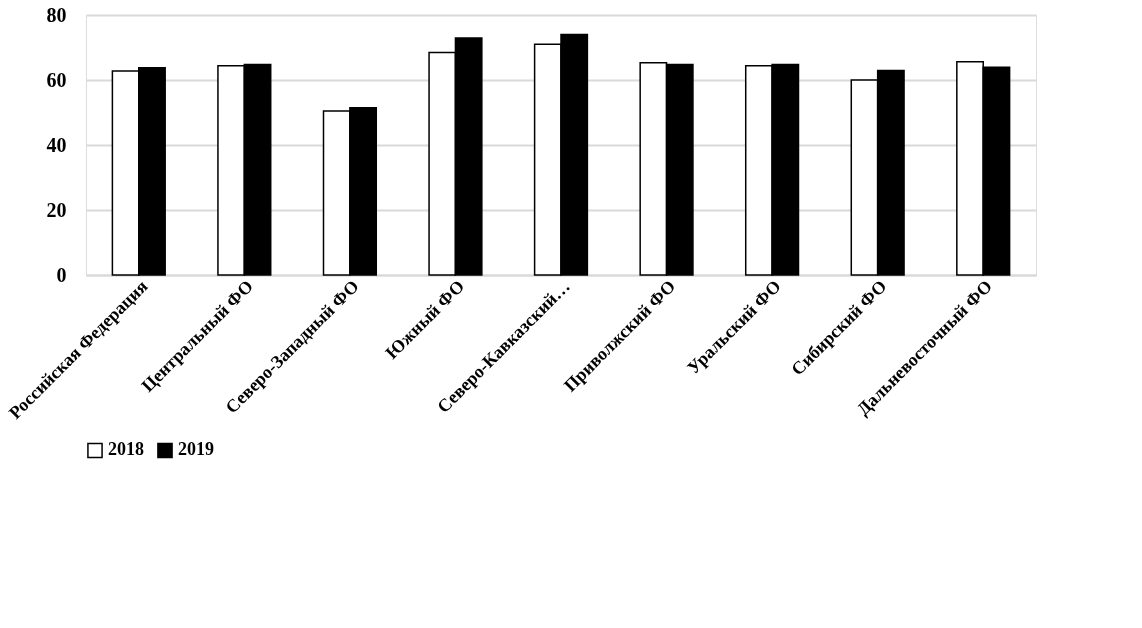  Describe the element at coordinates (61, 274) in the screenshot. I see `y-tick-label: 0` at that location.